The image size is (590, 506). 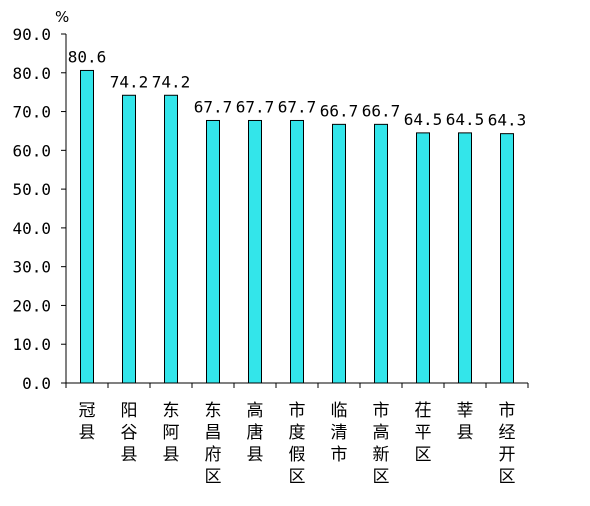 I want to click on category-label: 冠县, so click(x=87, y=422).